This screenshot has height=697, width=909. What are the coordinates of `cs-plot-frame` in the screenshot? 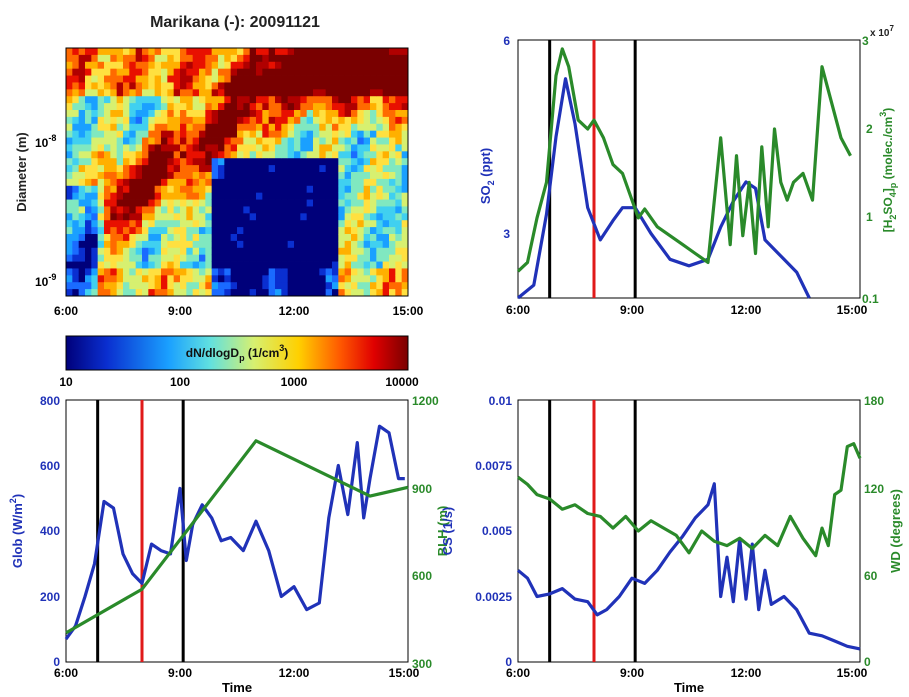 It's located at (689, 531).